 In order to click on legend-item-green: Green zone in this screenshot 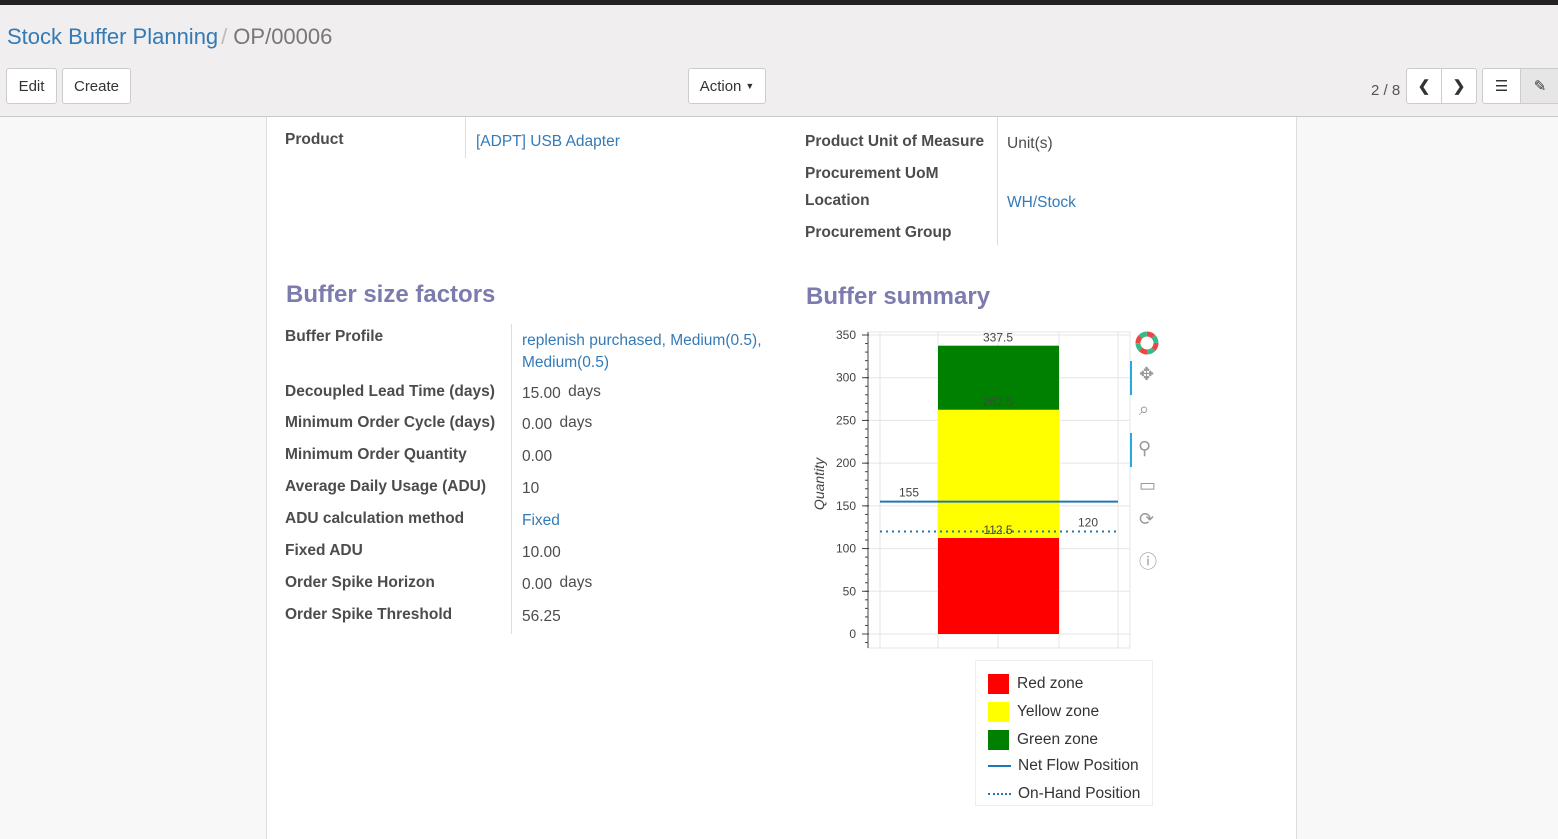, I will do `click(1043, 740)`.